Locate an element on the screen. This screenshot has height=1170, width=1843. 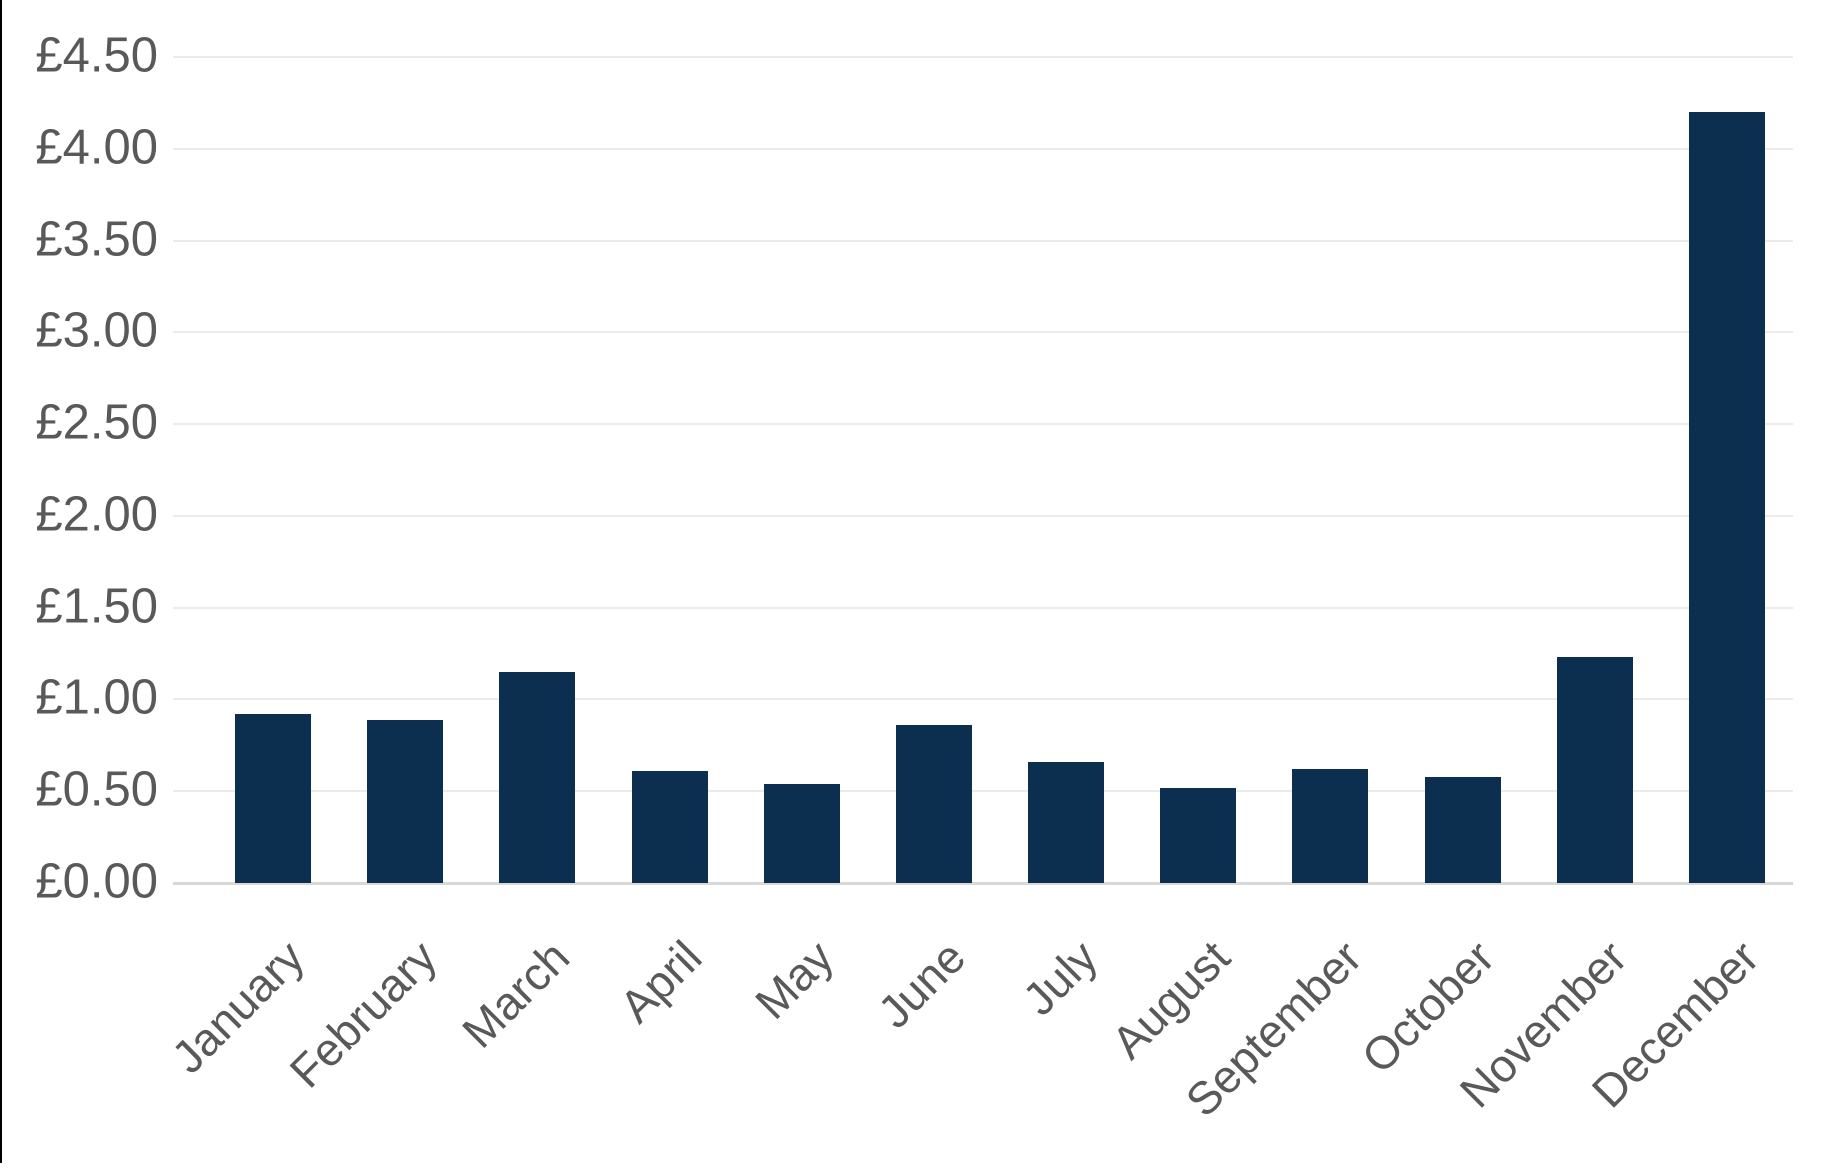
y-axis-tick-label: £4.50 is located at coordinates (96, 55).